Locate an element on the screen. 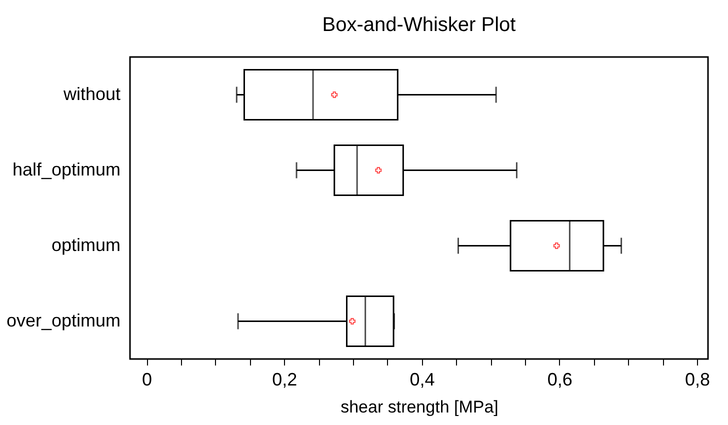  x-tick-label: 0,6 is located at coordinates (559, 380).